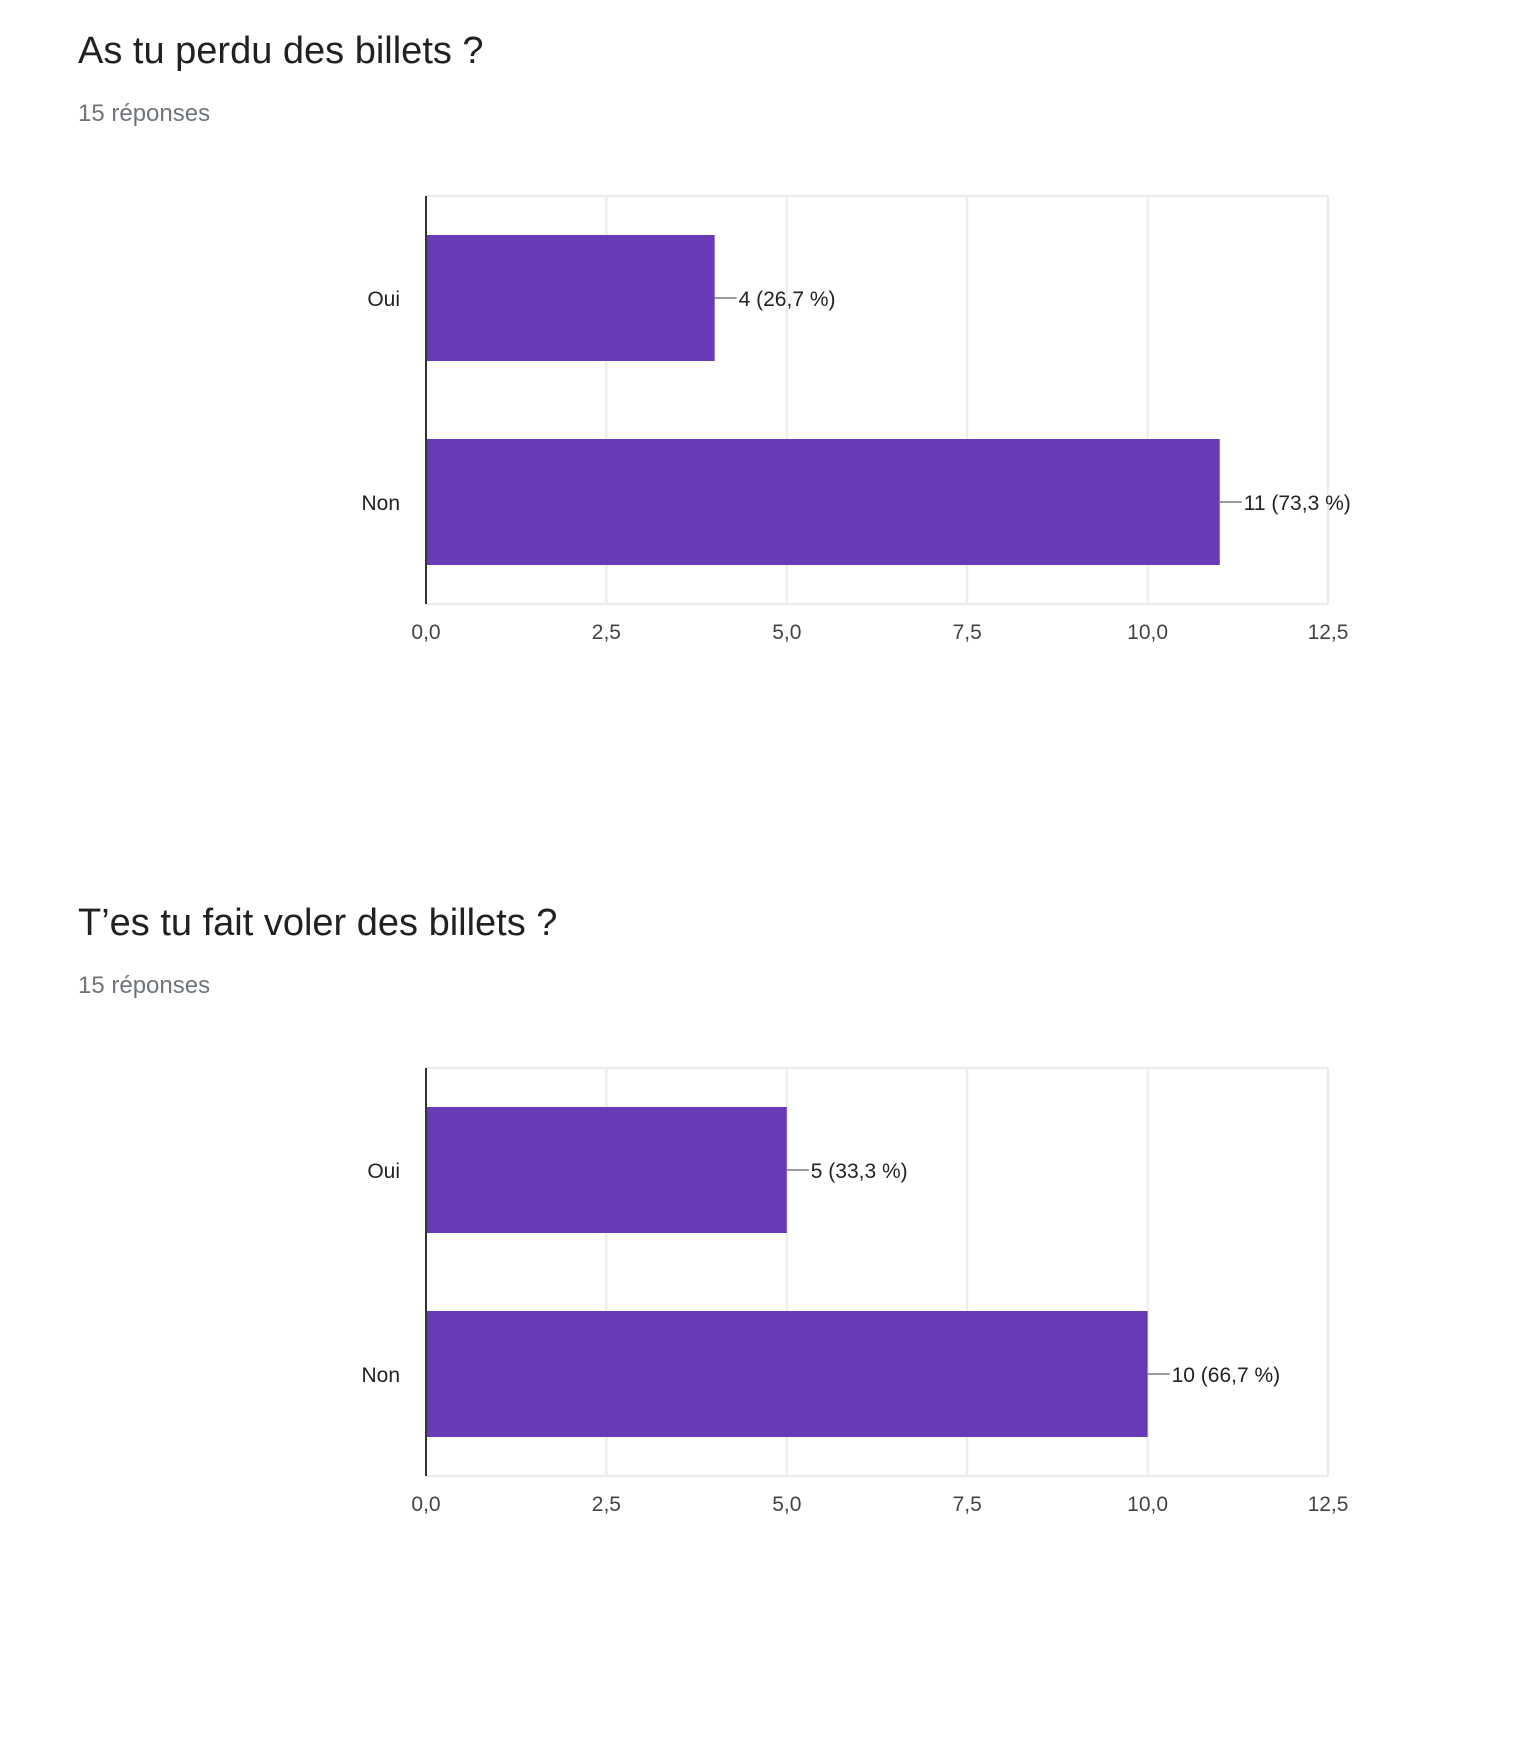  Describe the element at coordinates (1297, 503) in the screenshot. I see `data-label: 11 (73,3 %)` at that location.